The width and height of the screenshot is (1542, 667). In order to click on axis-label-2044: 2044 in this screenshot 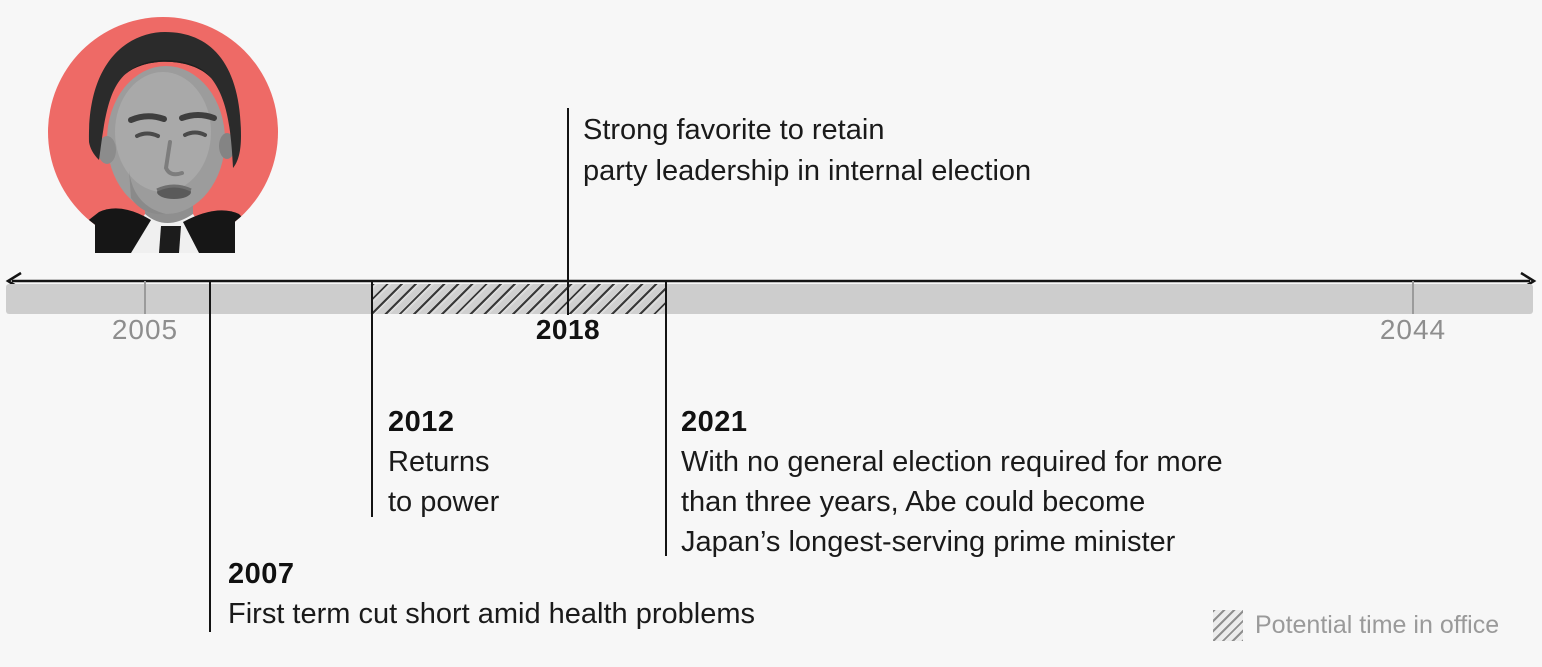, I will do `click(1413, 329)`.